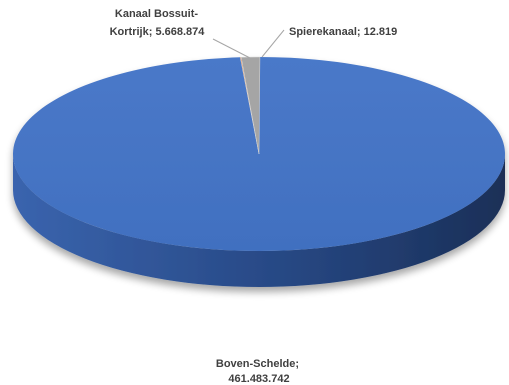 The height and width of the screenshot is (385, 509). What do you see at coordinates (250, 105) in the screenshot?
I see `pie-slice-kanaal-bossuit-kortrijk` at bounding box center [250, 105].